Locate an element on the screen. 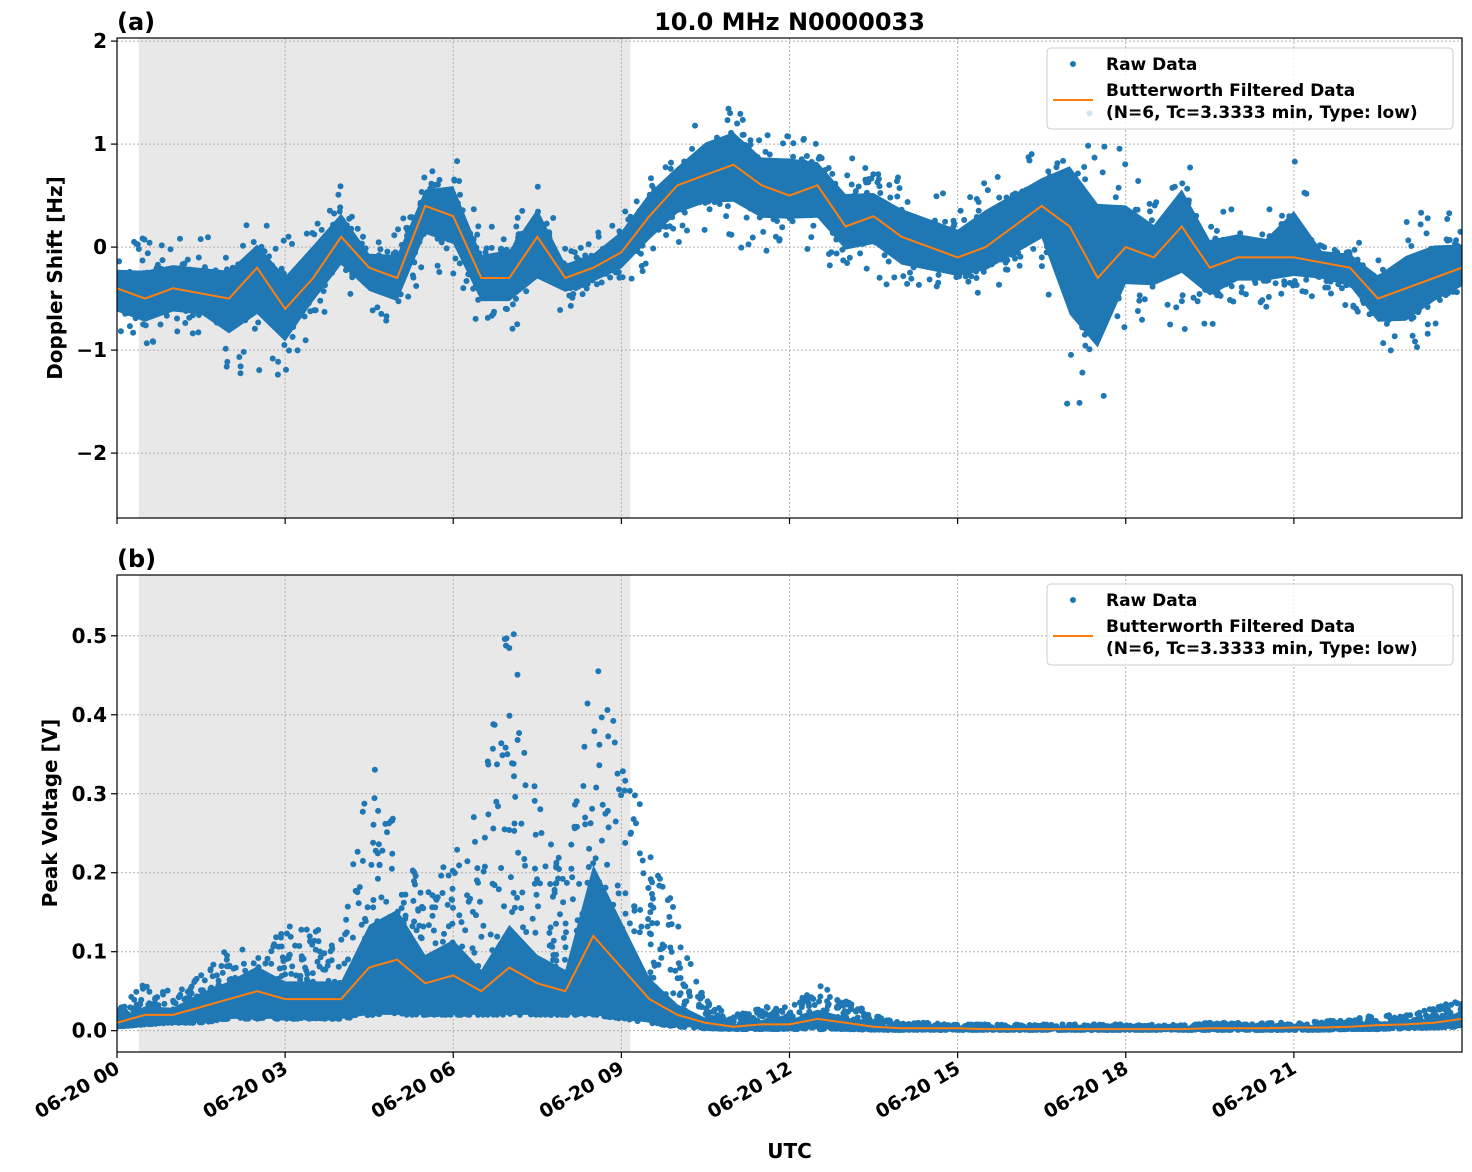 Image resolution: width=1472 pixels, height=1172 pixels. legend-raw-label: Raw Data is located at coordinates (1151, 65).